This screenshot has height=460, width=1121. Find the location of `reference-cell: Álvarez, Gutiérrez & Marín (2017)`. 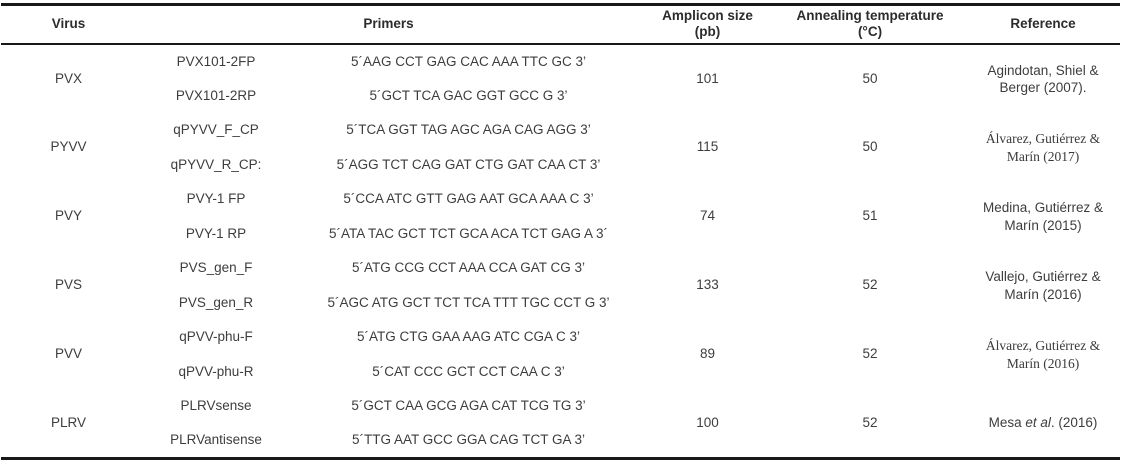

reference-cell: Álvarez, Gutiérrez & Marín (2017) is located at coordinates (1043, 147).